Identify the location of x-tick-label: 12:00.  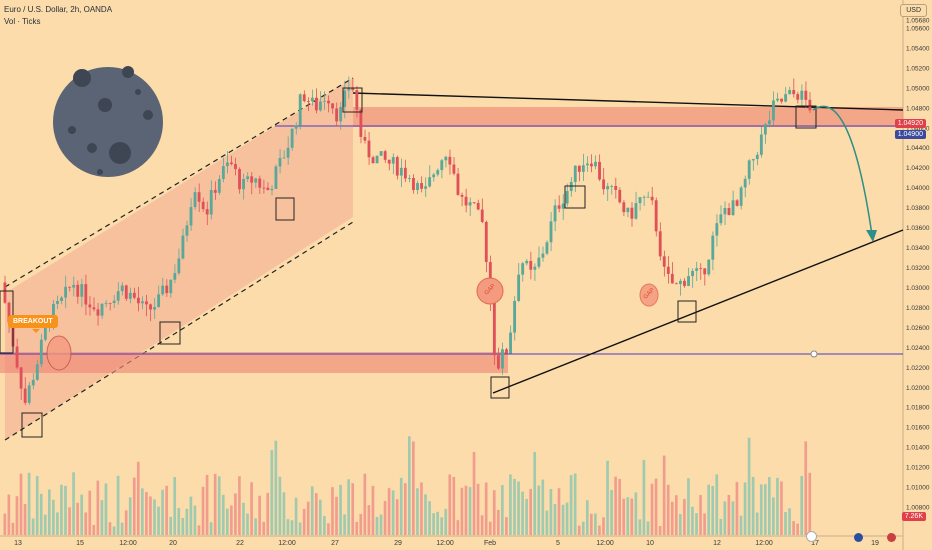
(445, 543).